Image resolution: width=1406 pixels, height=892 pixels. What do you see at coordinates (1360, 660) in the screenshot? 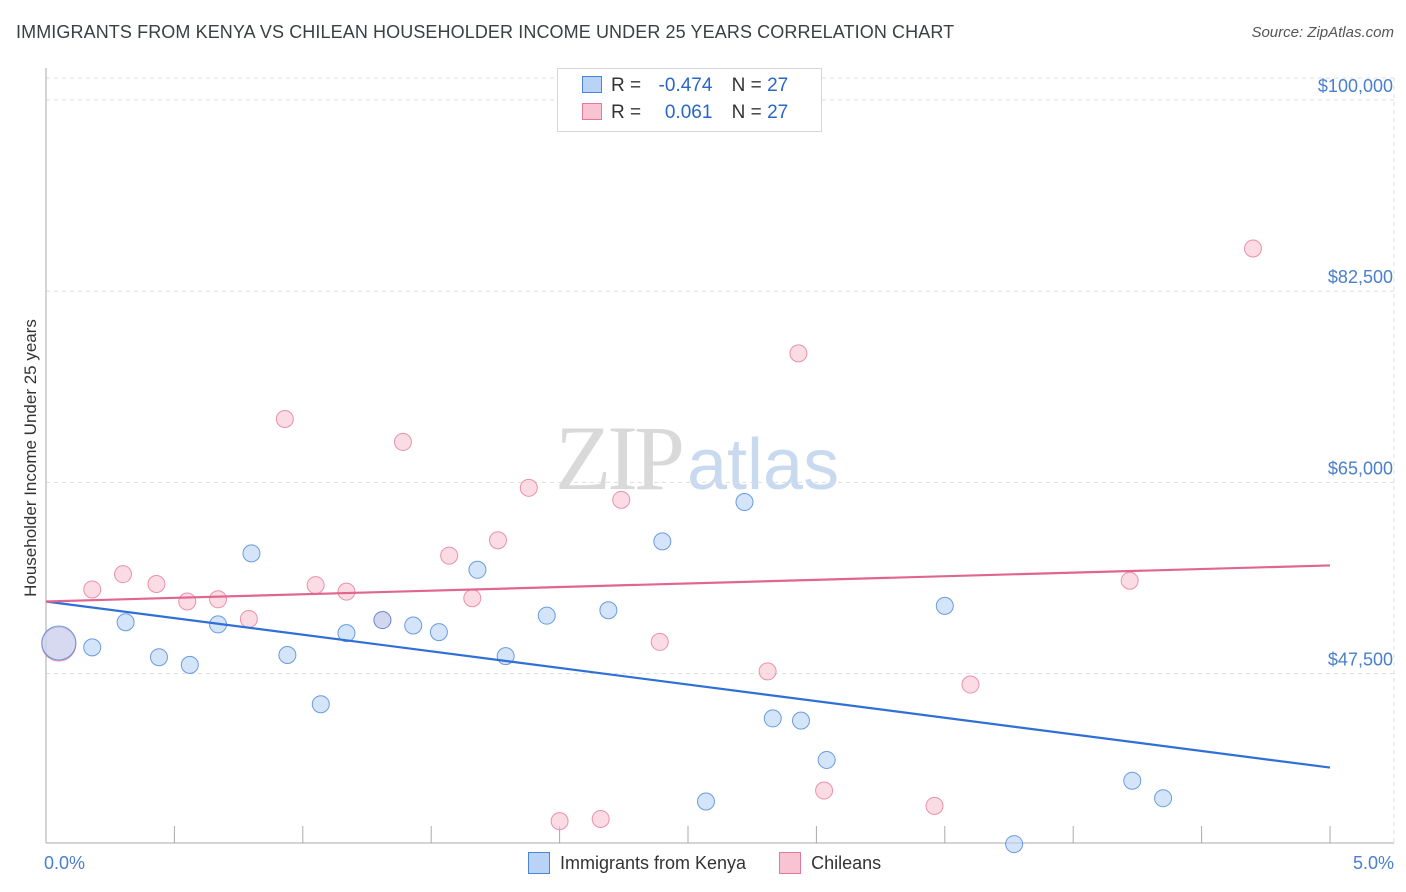
I see `y-tick-label: $47,500` at bounding box center [1360, 660].